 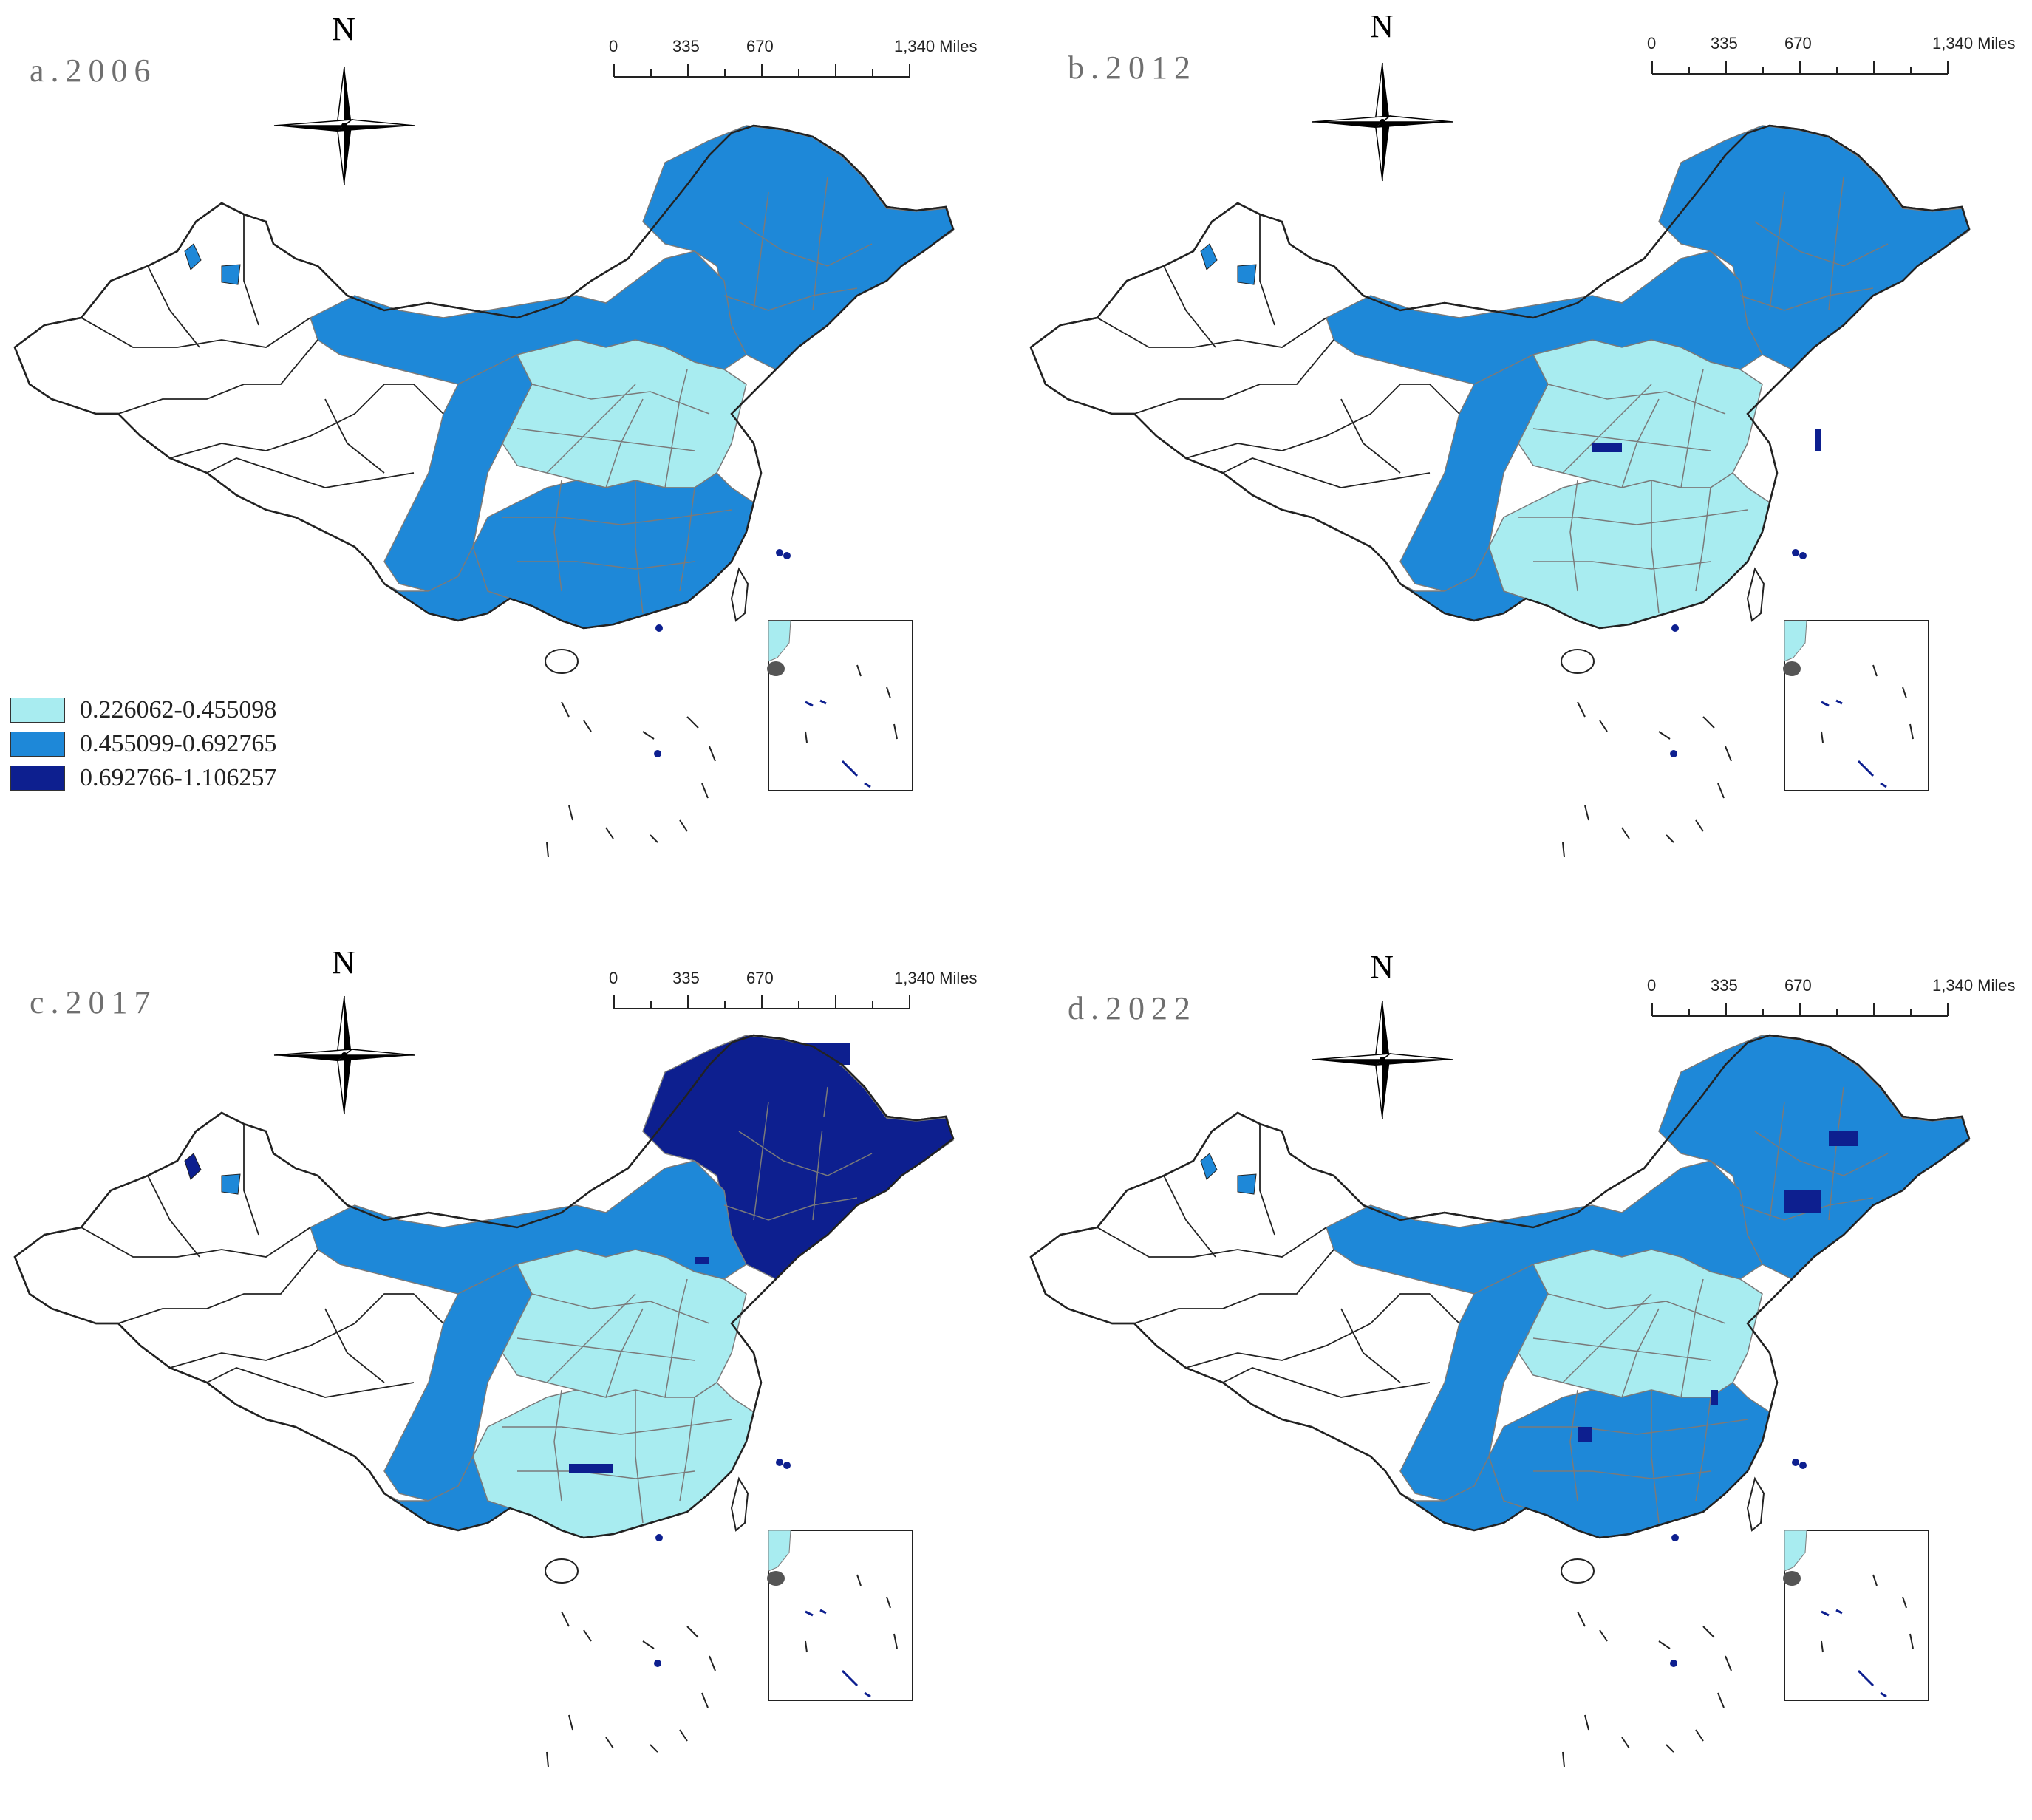 I want to click on north-label-a: N, so click(x=344, y=29).